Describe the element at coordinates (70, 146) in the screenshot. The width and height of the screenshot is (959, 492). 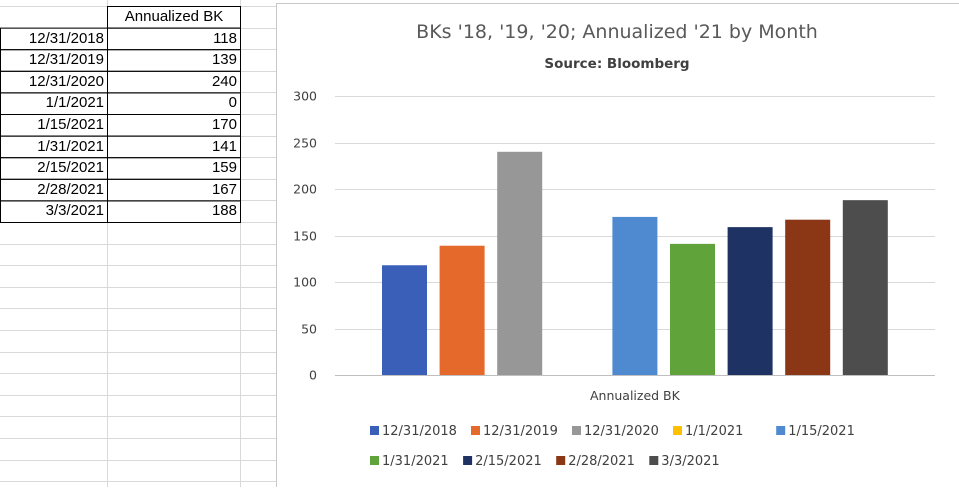
I see `table-cell-date: 1/31/2021` at that location.